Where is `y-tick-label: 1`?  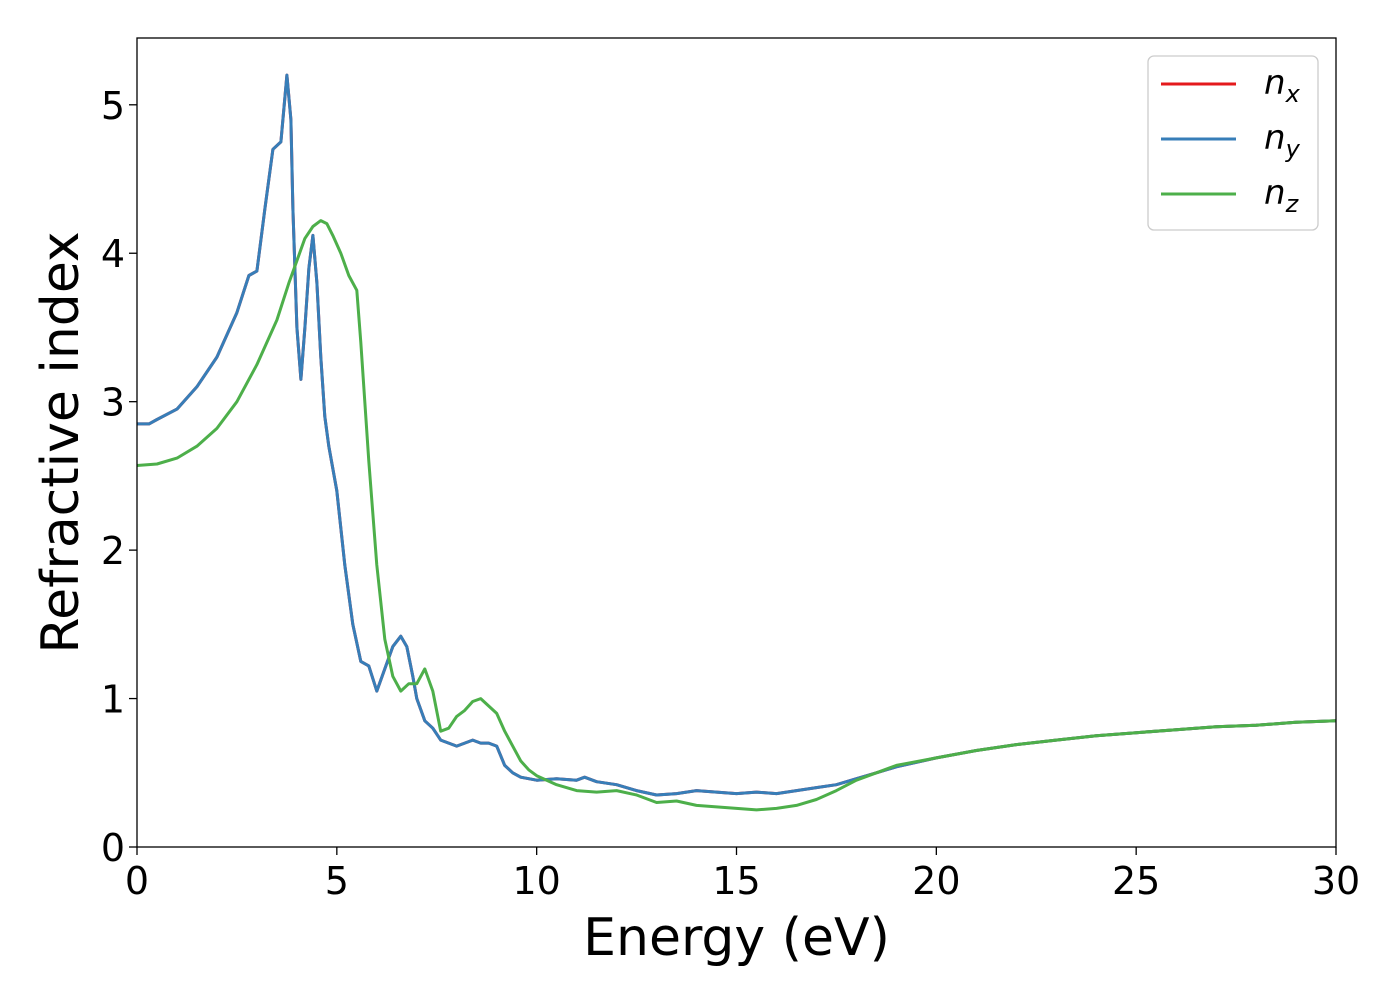
y-tick-label: 1 is located at coordinates (113, 700).